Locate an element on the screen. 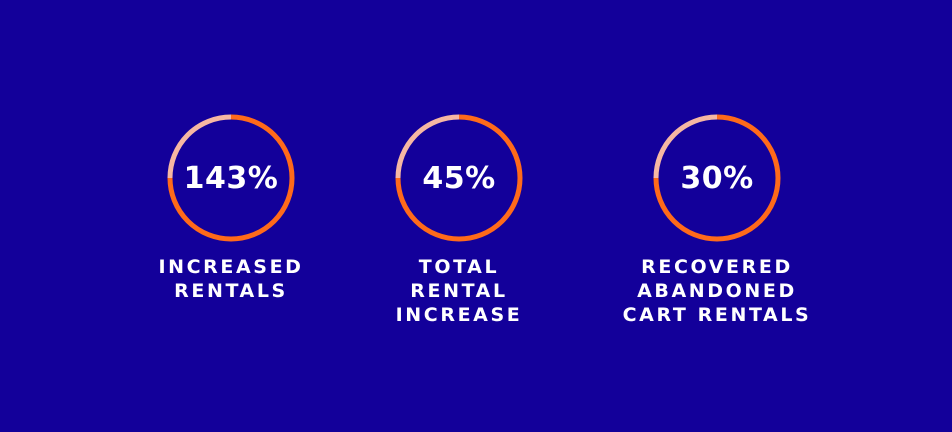  stat-caption: RECOVERED ABANDONED CART RENTALS is located at coordinates (717, 291).